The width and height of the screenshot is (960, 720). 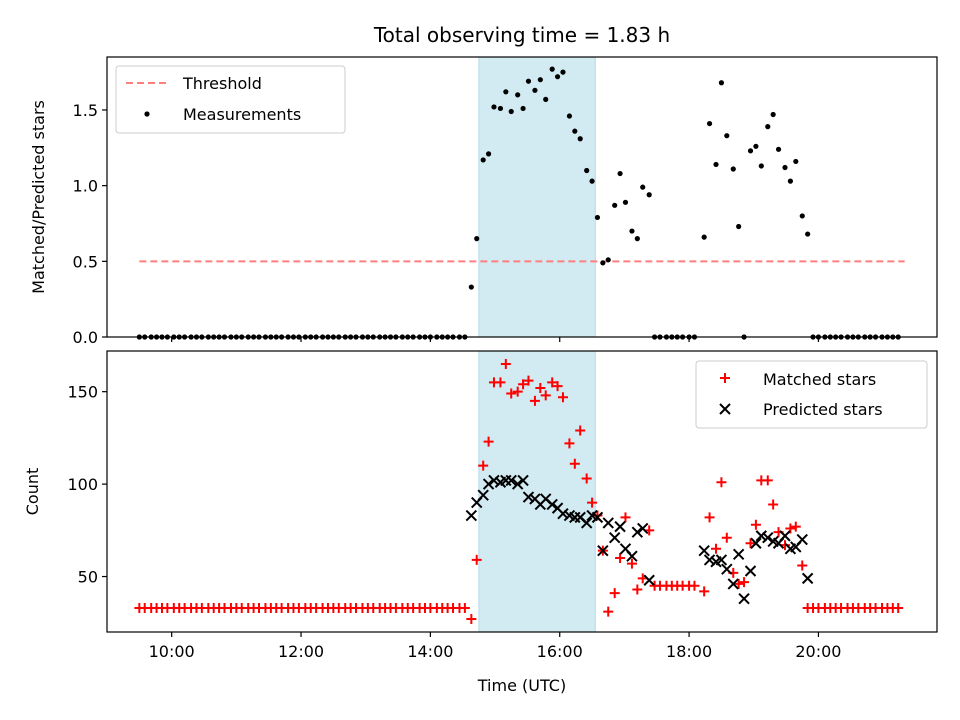 What do you see at coordinates (521, 685) in the screenshot?
I see `x-axis-label: Time (UTC)` at bounding box center [521, 685].